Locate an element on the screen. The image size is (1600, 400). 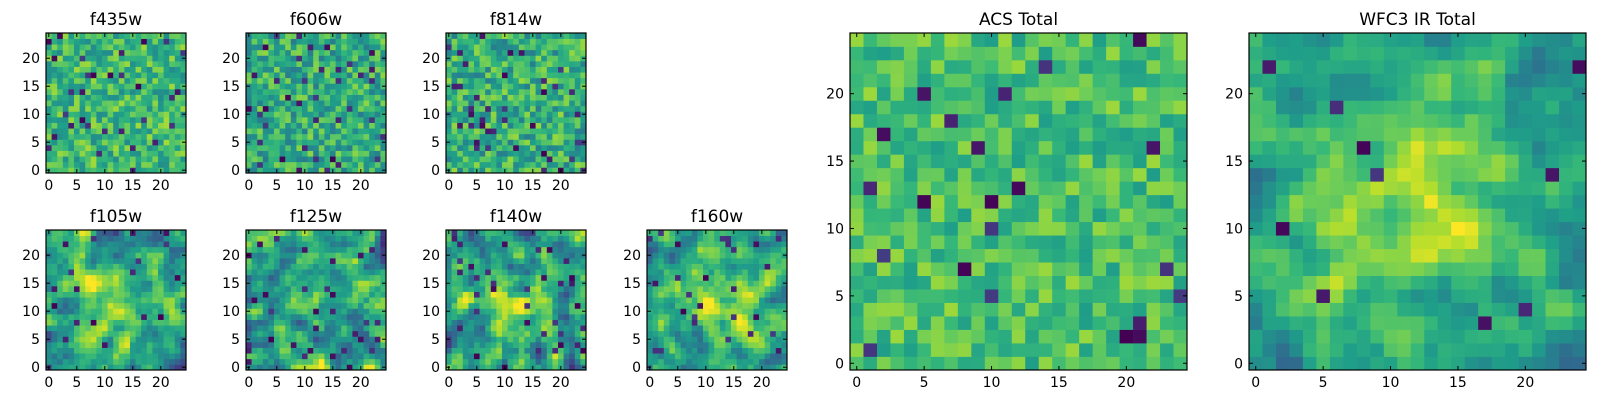
panel-title: f814w is located at coordinates (516, 20).